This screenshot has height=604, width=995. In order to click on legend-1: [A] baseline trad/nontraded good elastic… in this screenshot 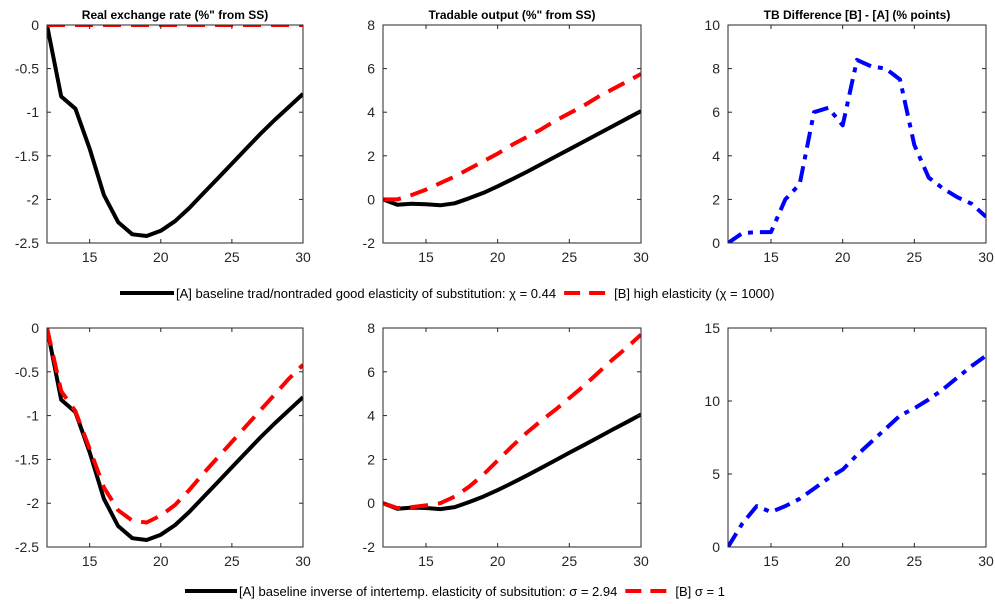, I will do `click(447, 293)`.